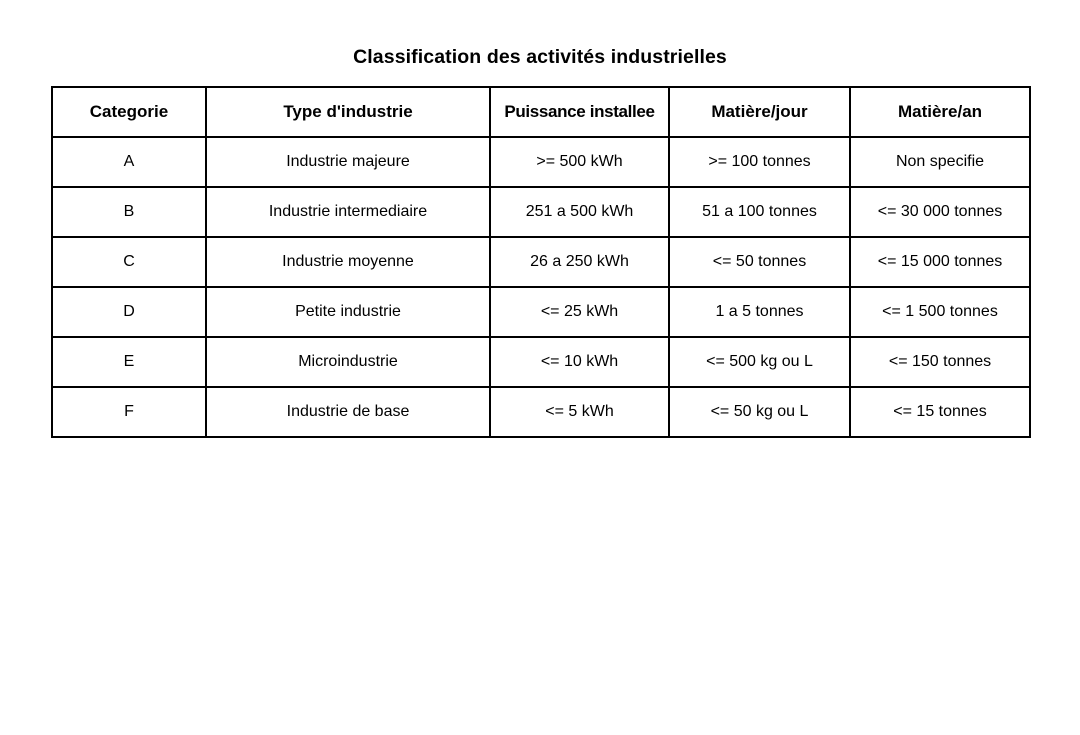 Image resolution: width=1080 pixels, height=735 pixels. Describe the element at coordinates (579, 262) in the screenshot. I see `cell-puissance: 26 a 250 kWh` at that location.